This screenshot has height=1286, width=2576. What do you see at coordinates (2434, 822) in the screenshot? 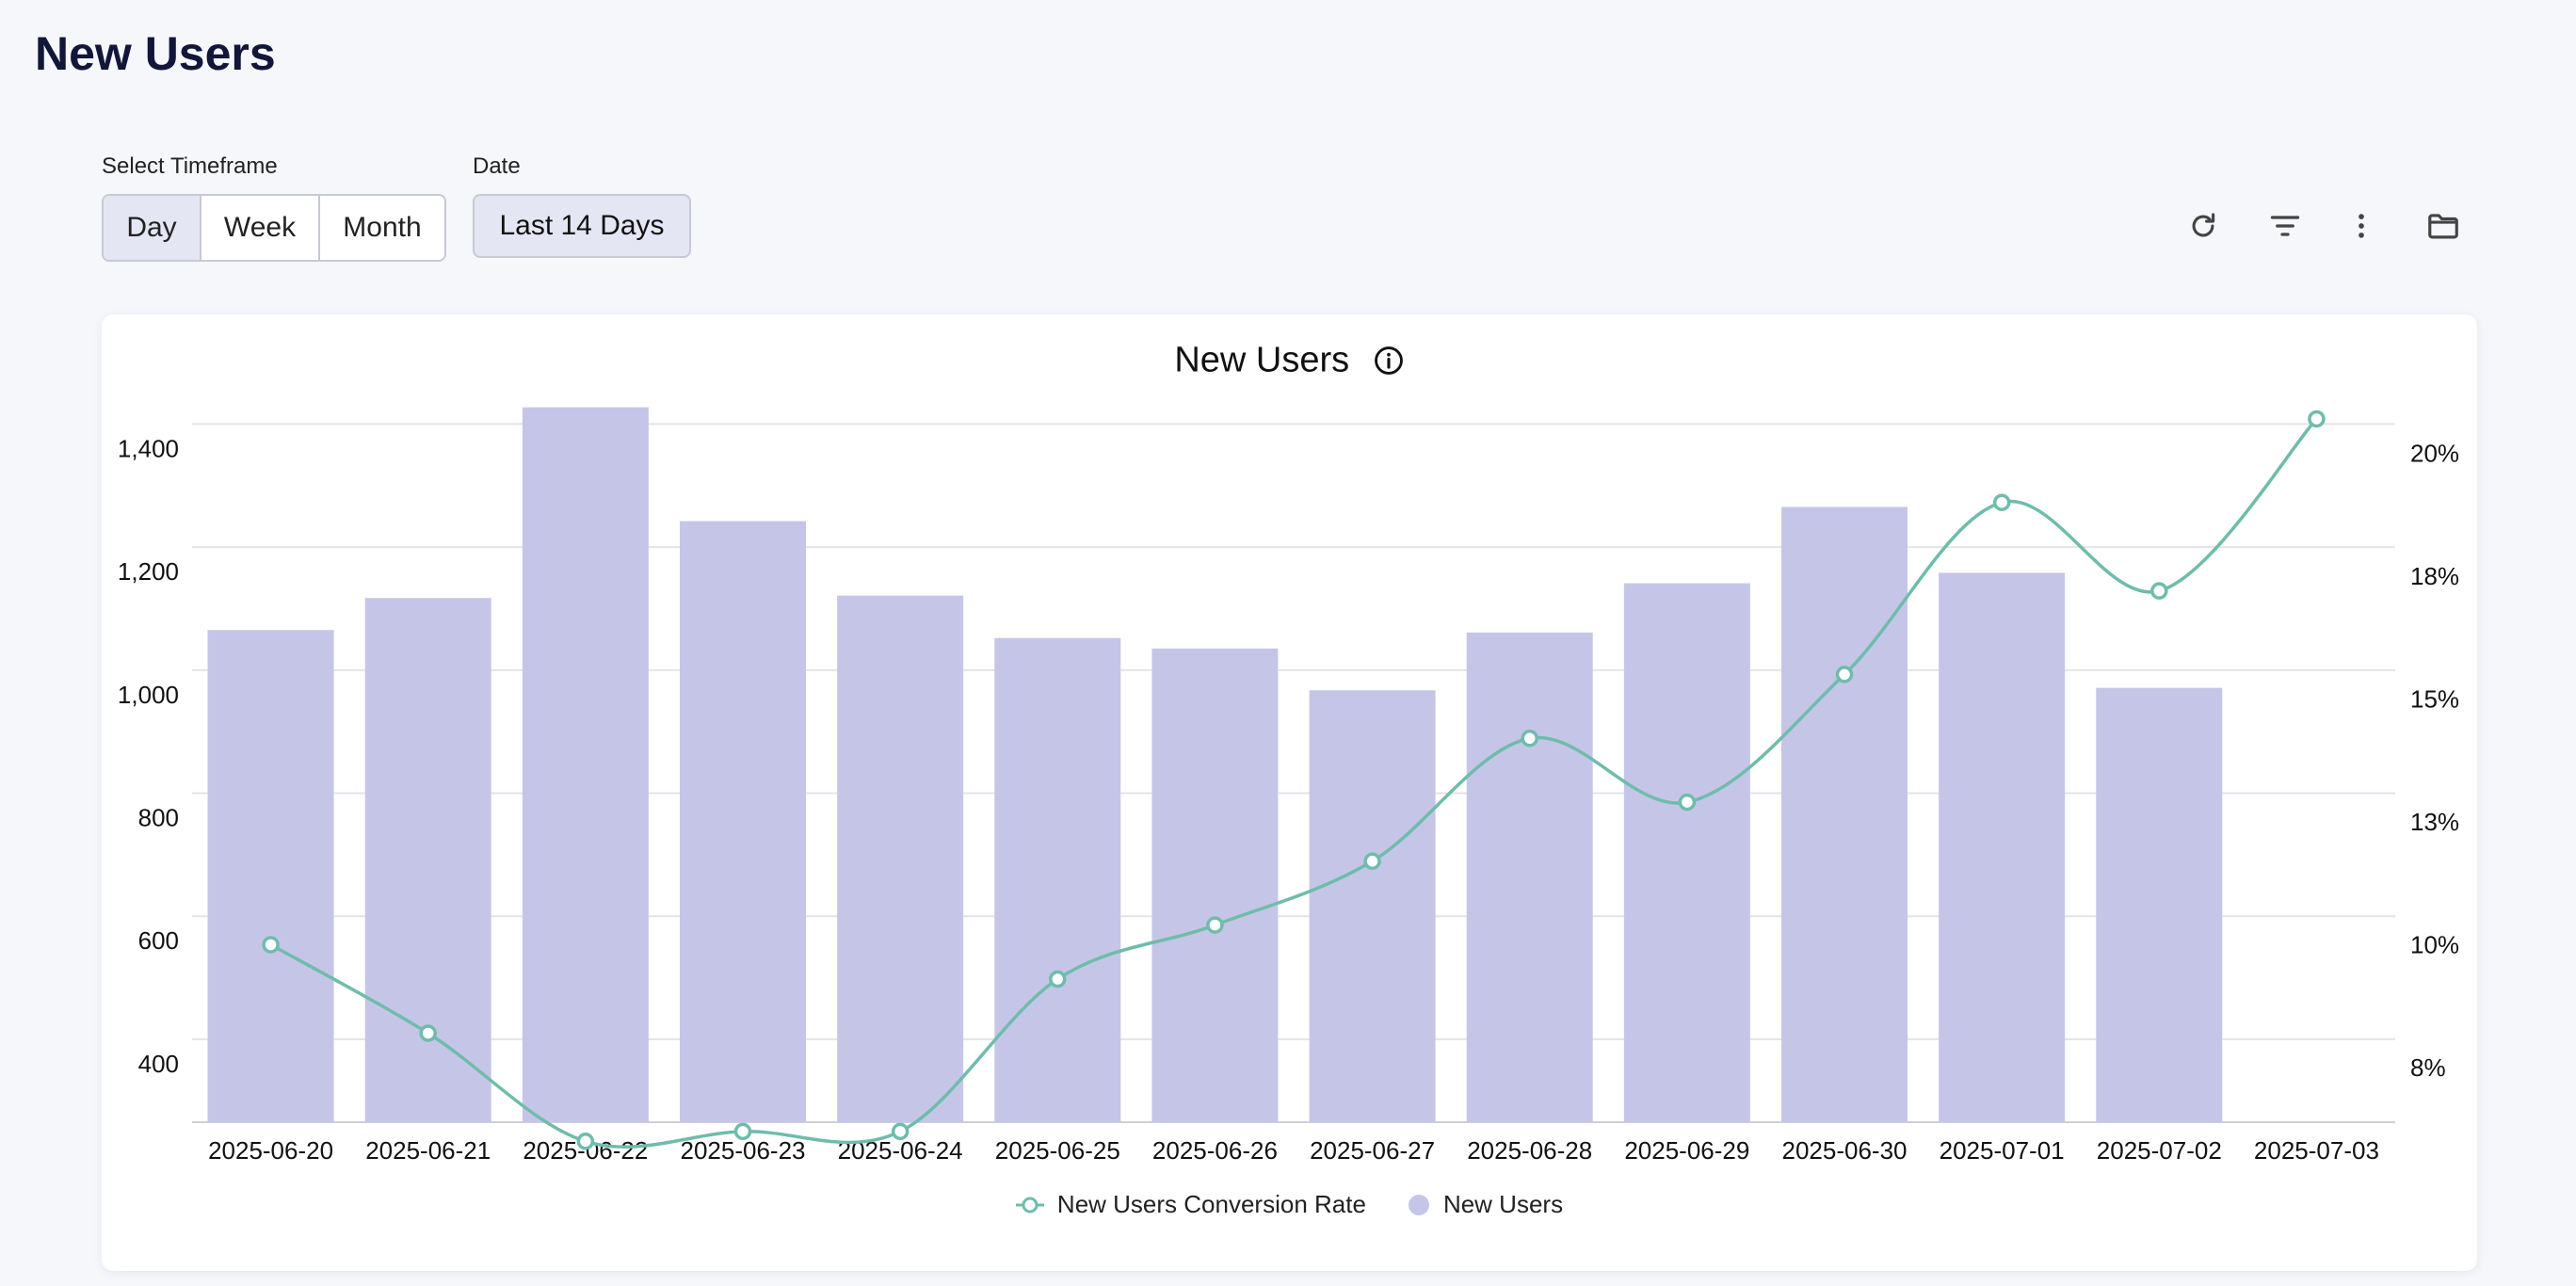
I see `y-right-tick-label: 13%` at bounding box center [2434, 822].